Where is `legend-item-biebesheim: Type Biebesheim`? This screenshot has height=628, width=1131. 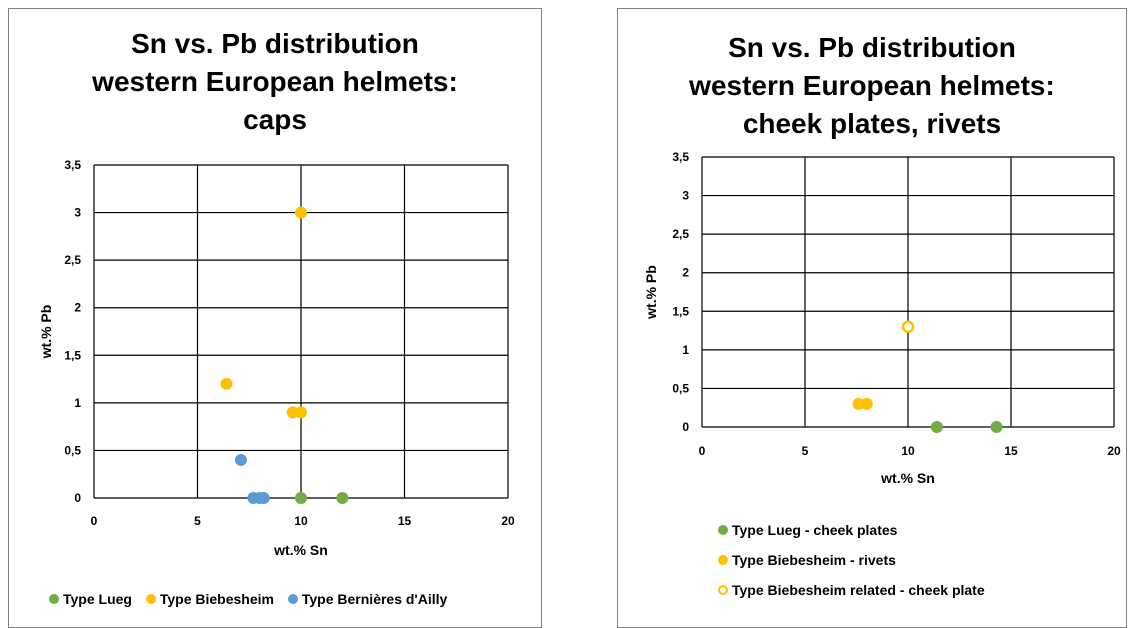 legend-item-biebesheim: Type Biebesheim is located at coordinates (209, 599).